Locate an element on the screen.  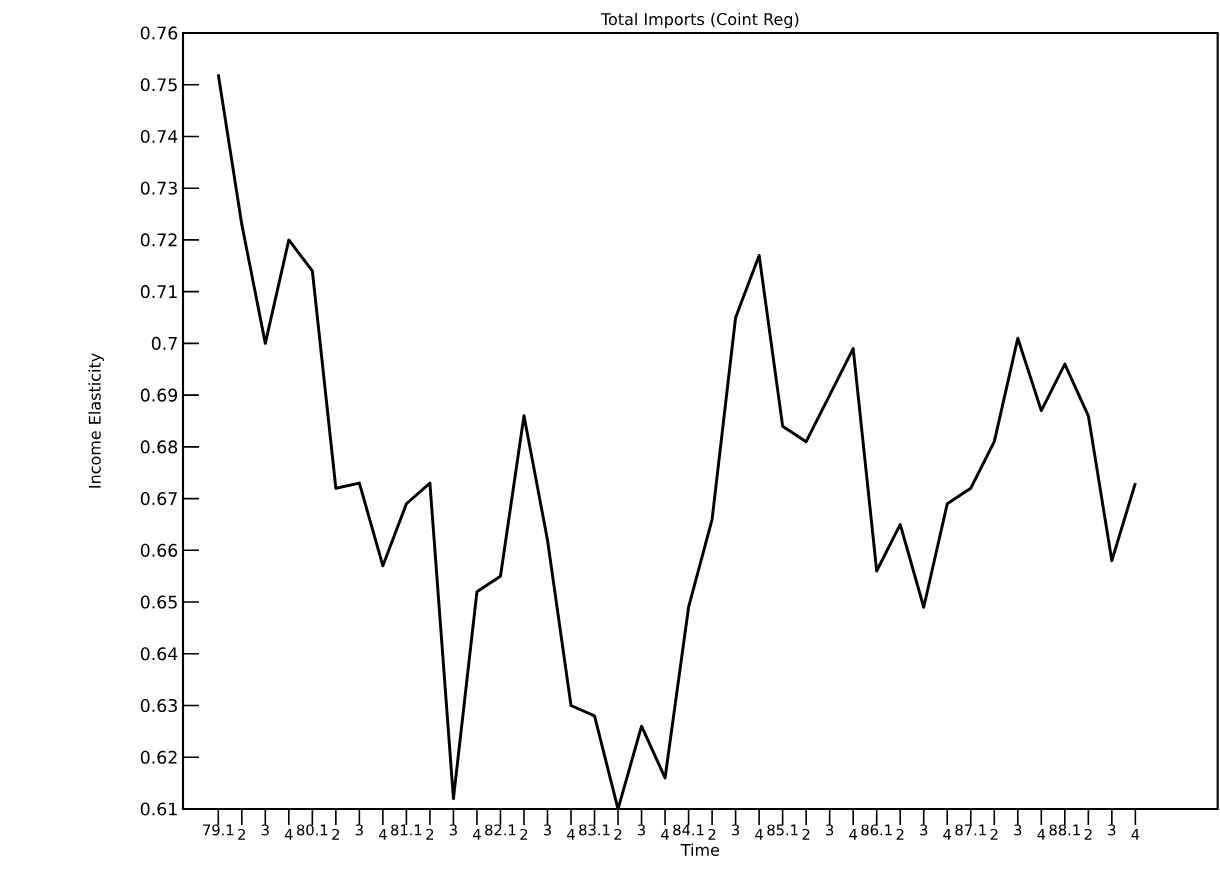
x-tick-label: 86.1 is located at coordinates (876, 830).